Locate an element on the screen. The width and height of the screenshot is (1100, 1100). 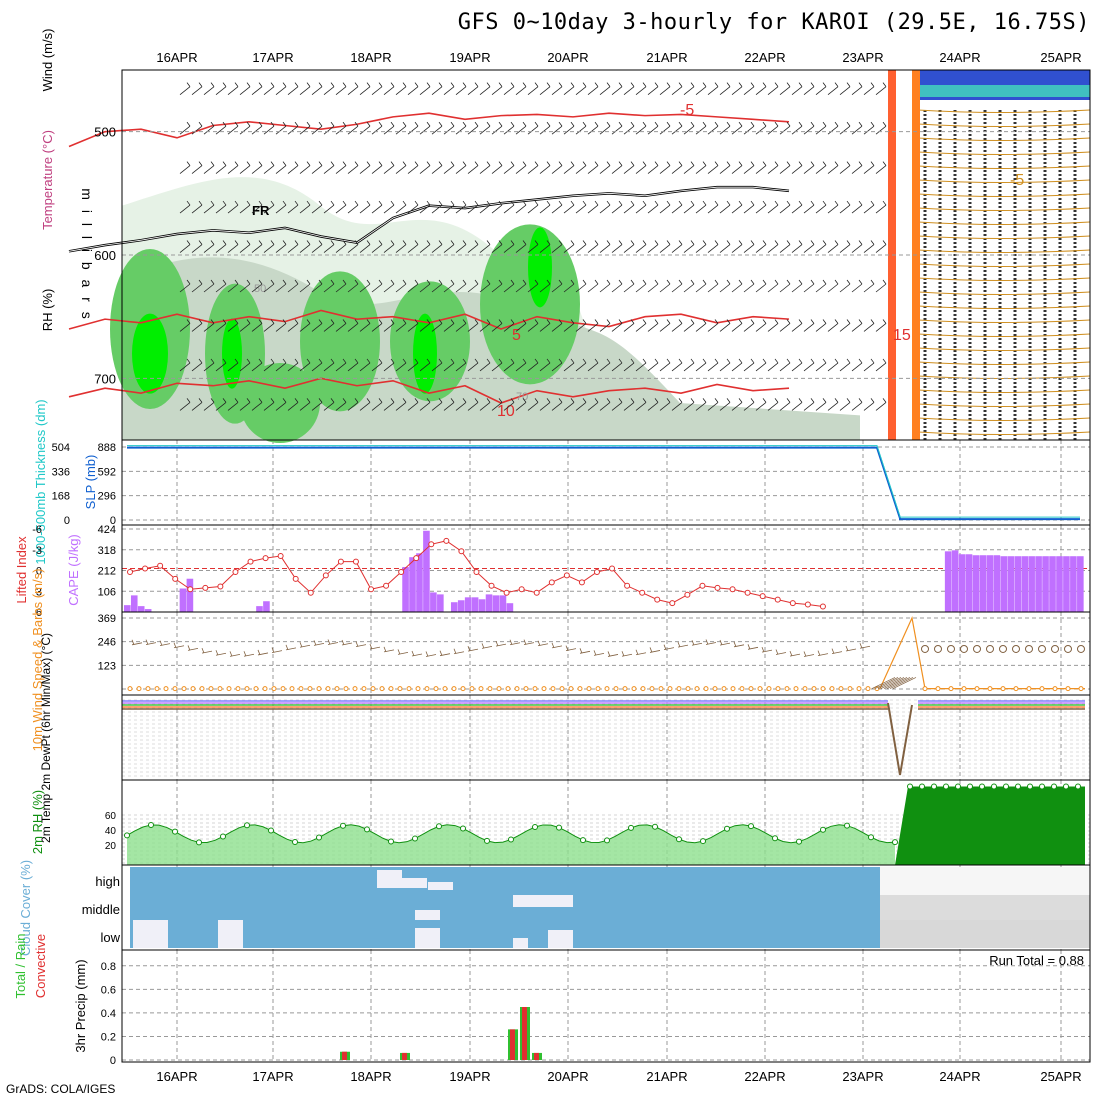
cape-tick: 212 is located at coordinates (107, 572).